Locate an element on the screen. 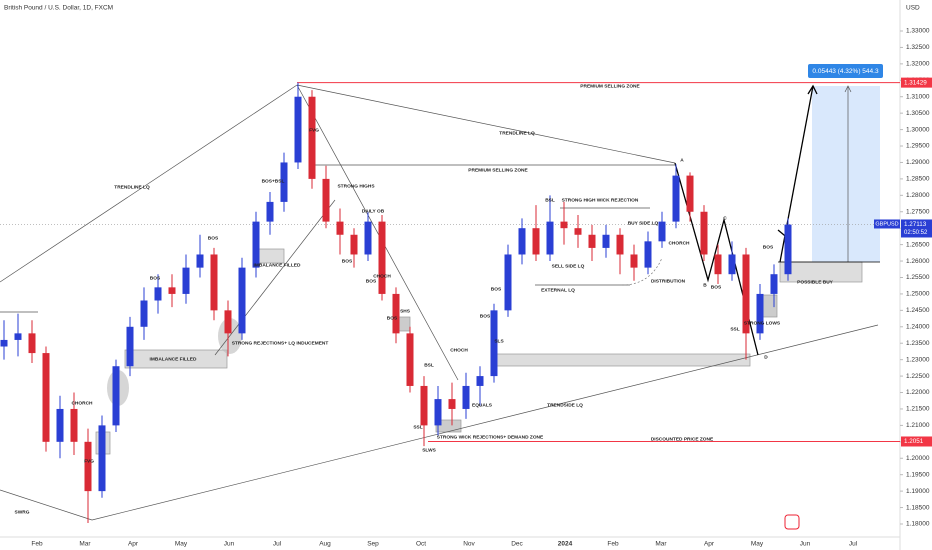 Image resolution: width=932 pixels, height=550 pixels. annotation: SLS is located at coordinates (499, 341).